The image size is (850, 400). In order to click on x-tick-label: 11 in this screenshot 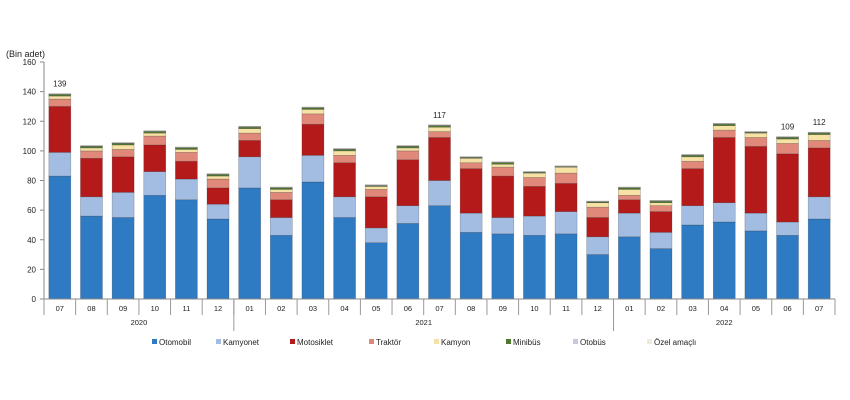, I will do `click(186, 308)`.